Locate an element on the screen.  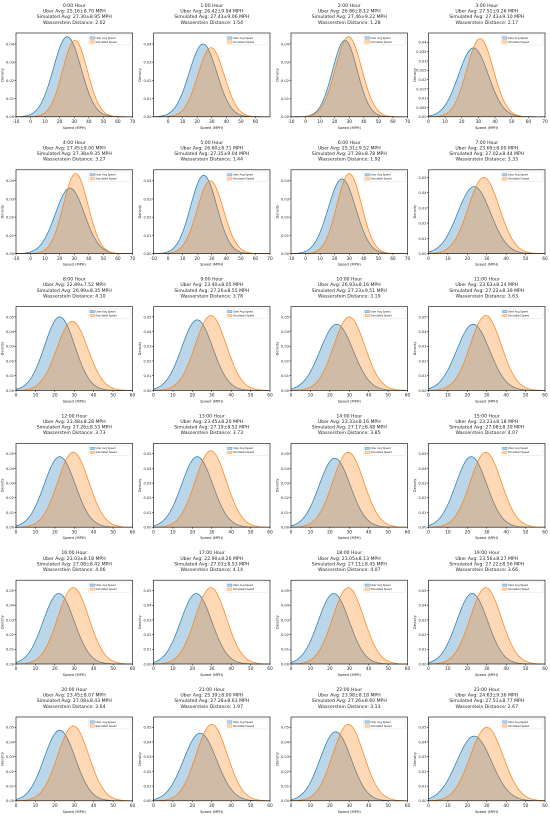
subplot-title-line: 2:00 Hour is located at coordinates (349, 6).